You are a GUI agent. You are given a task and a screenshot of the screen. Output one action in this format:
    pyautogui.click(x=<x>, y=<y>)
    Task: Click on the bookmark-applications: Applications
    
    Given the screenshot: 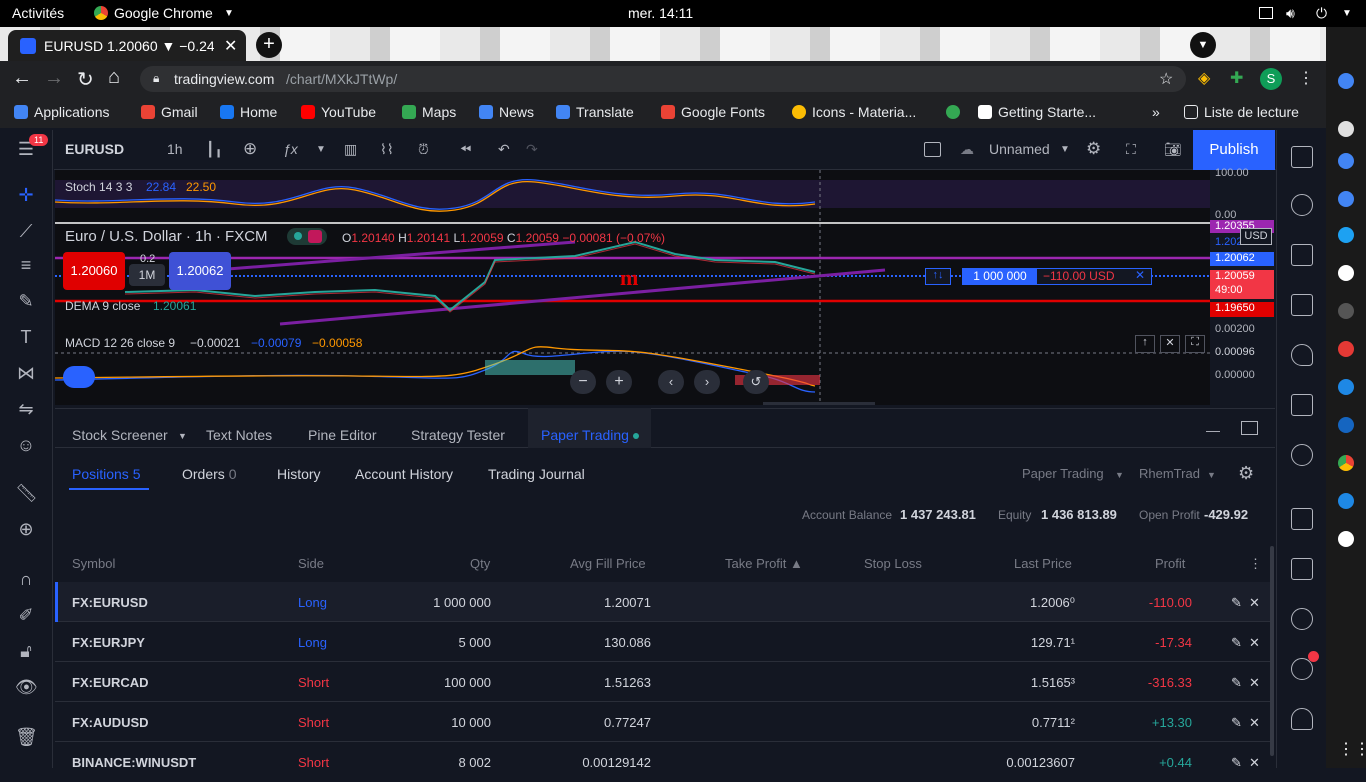 What is the action you would take?
    pyautogui.click(x=62, y=112)
    